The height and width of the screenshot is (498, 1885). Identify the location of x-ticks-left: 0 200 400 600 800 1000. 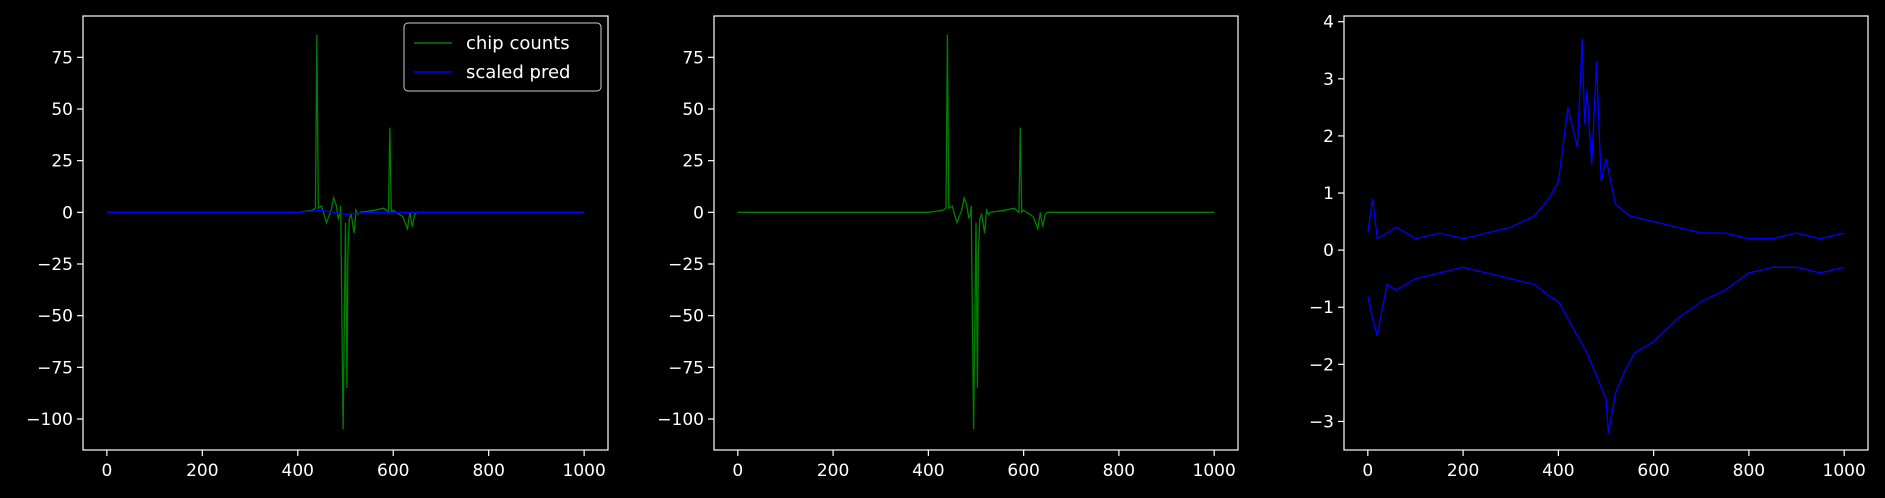
(353, 465).